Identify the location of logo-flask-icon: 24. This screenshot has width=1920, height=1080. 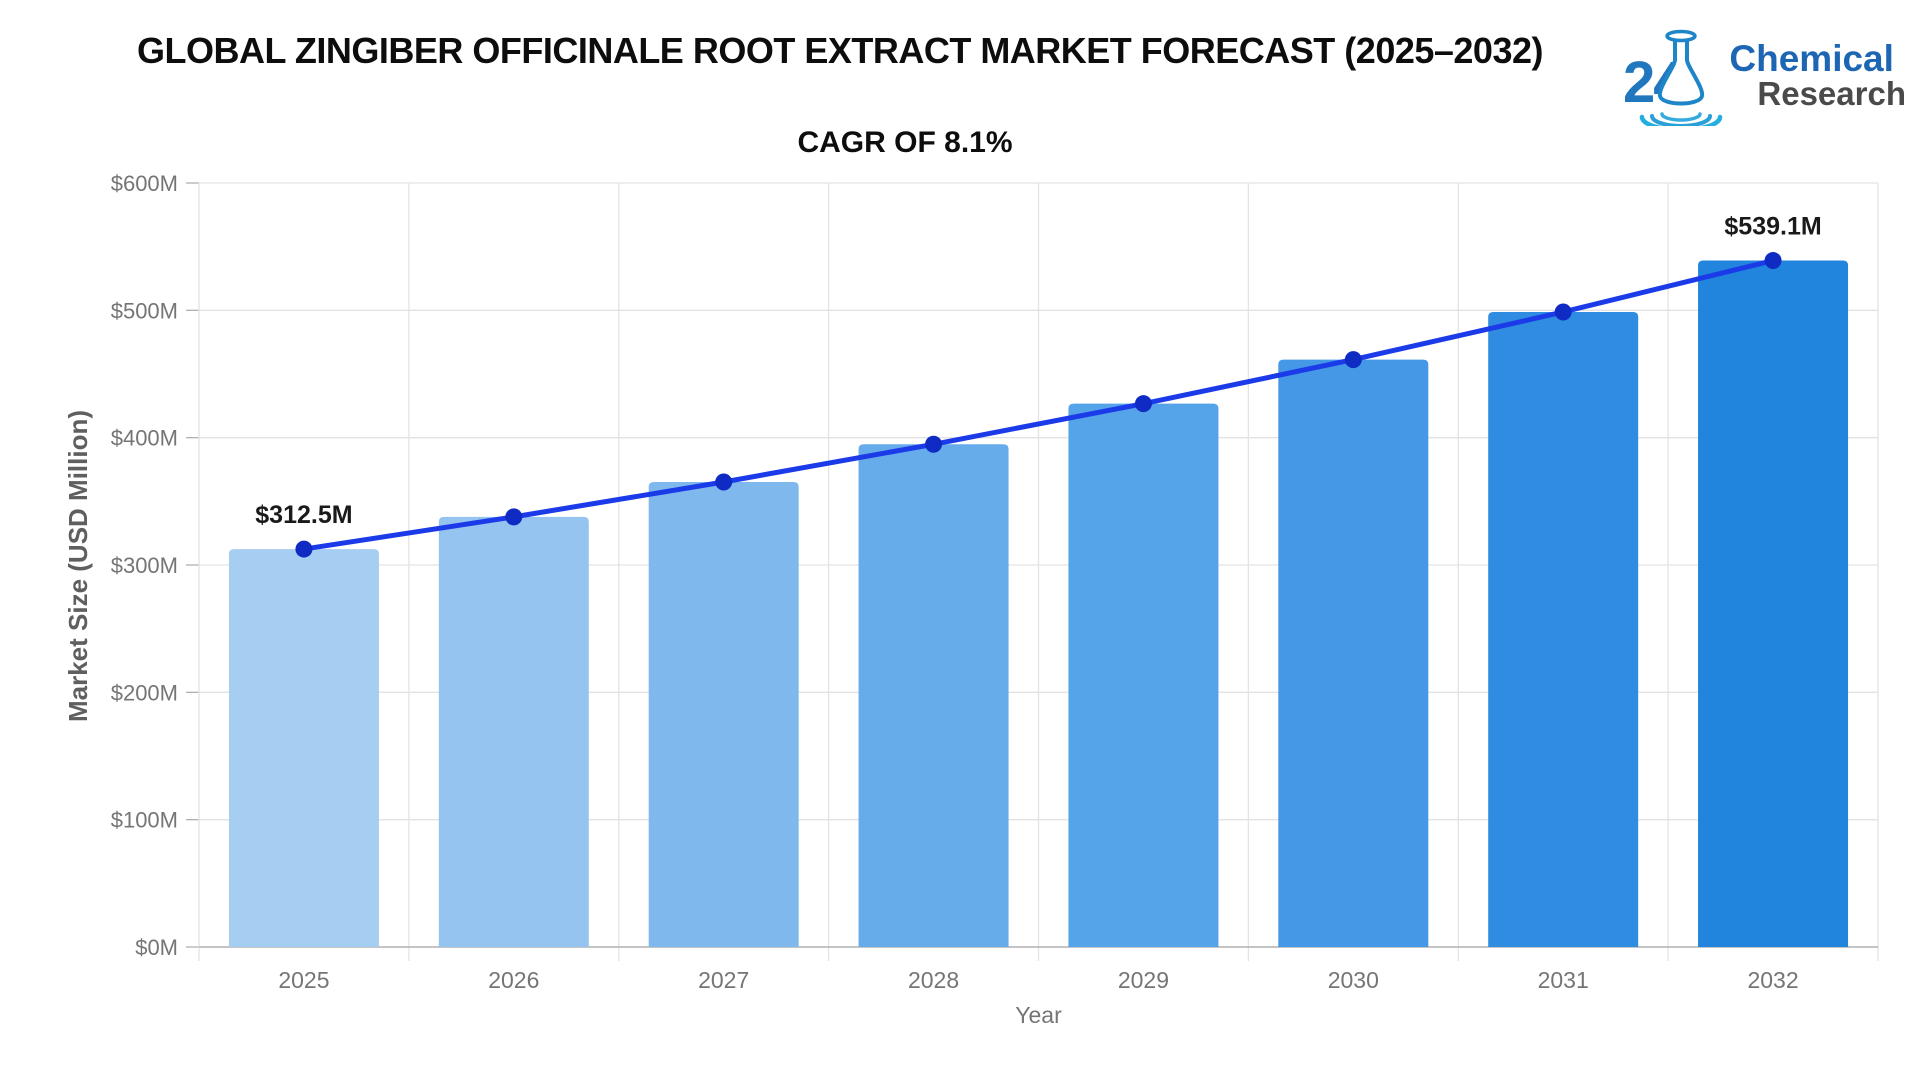
(1673, 77).